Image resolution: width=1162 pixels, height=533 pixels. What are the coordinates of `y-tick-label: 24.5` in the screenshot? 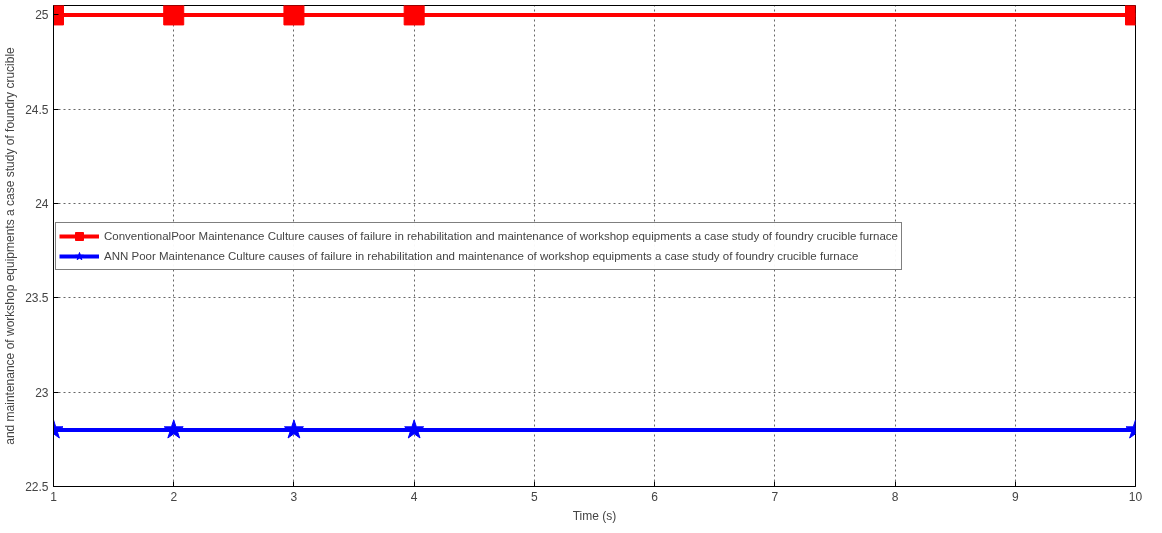 It's located at (37, 109).